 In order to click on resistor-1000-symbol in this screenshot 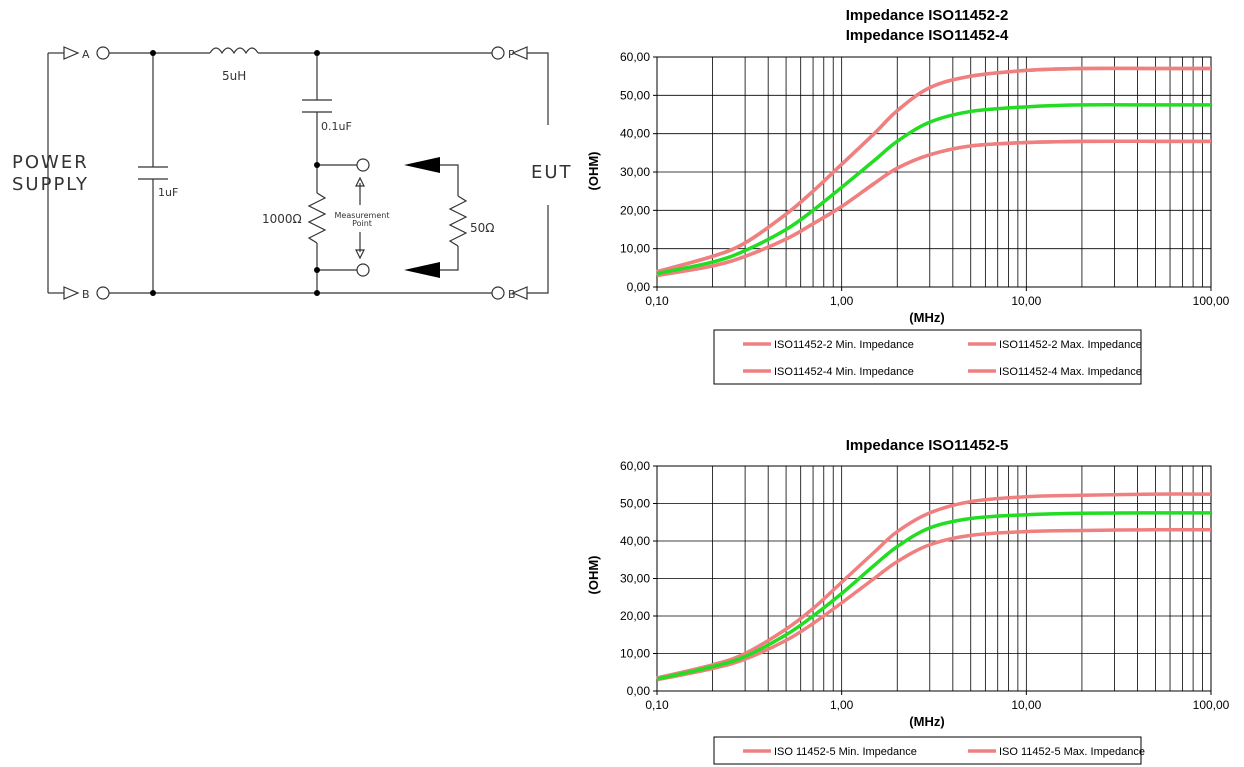, I will do `click(317, 218)`.